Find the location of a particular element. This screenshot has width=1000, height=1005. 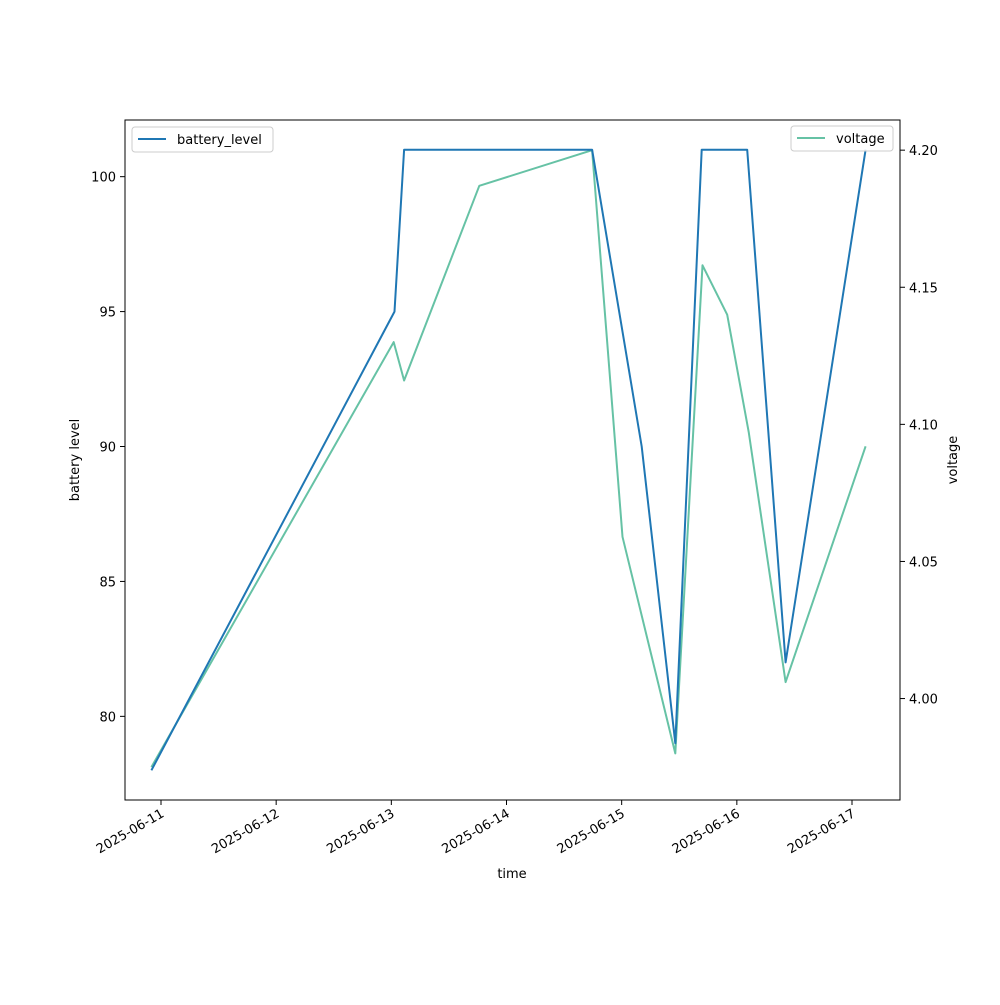

y-left-tick-label: 85 is located at coordinates (107, 582).